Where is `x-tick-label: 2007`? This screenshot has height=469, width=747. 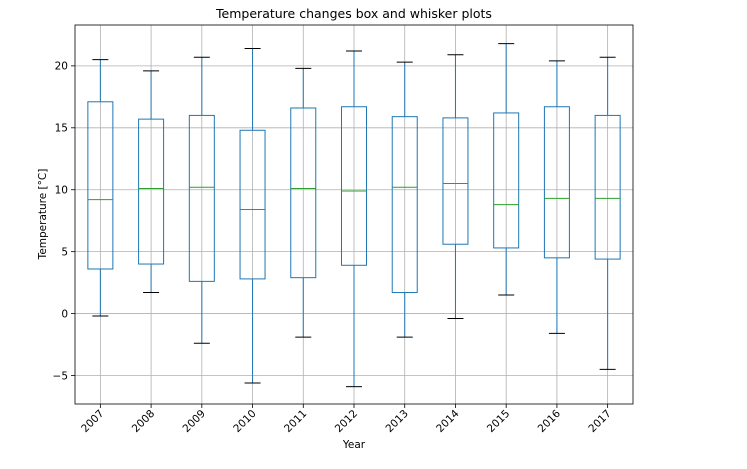
x-tick-label: 2007 is located at coordinates (92, 421).